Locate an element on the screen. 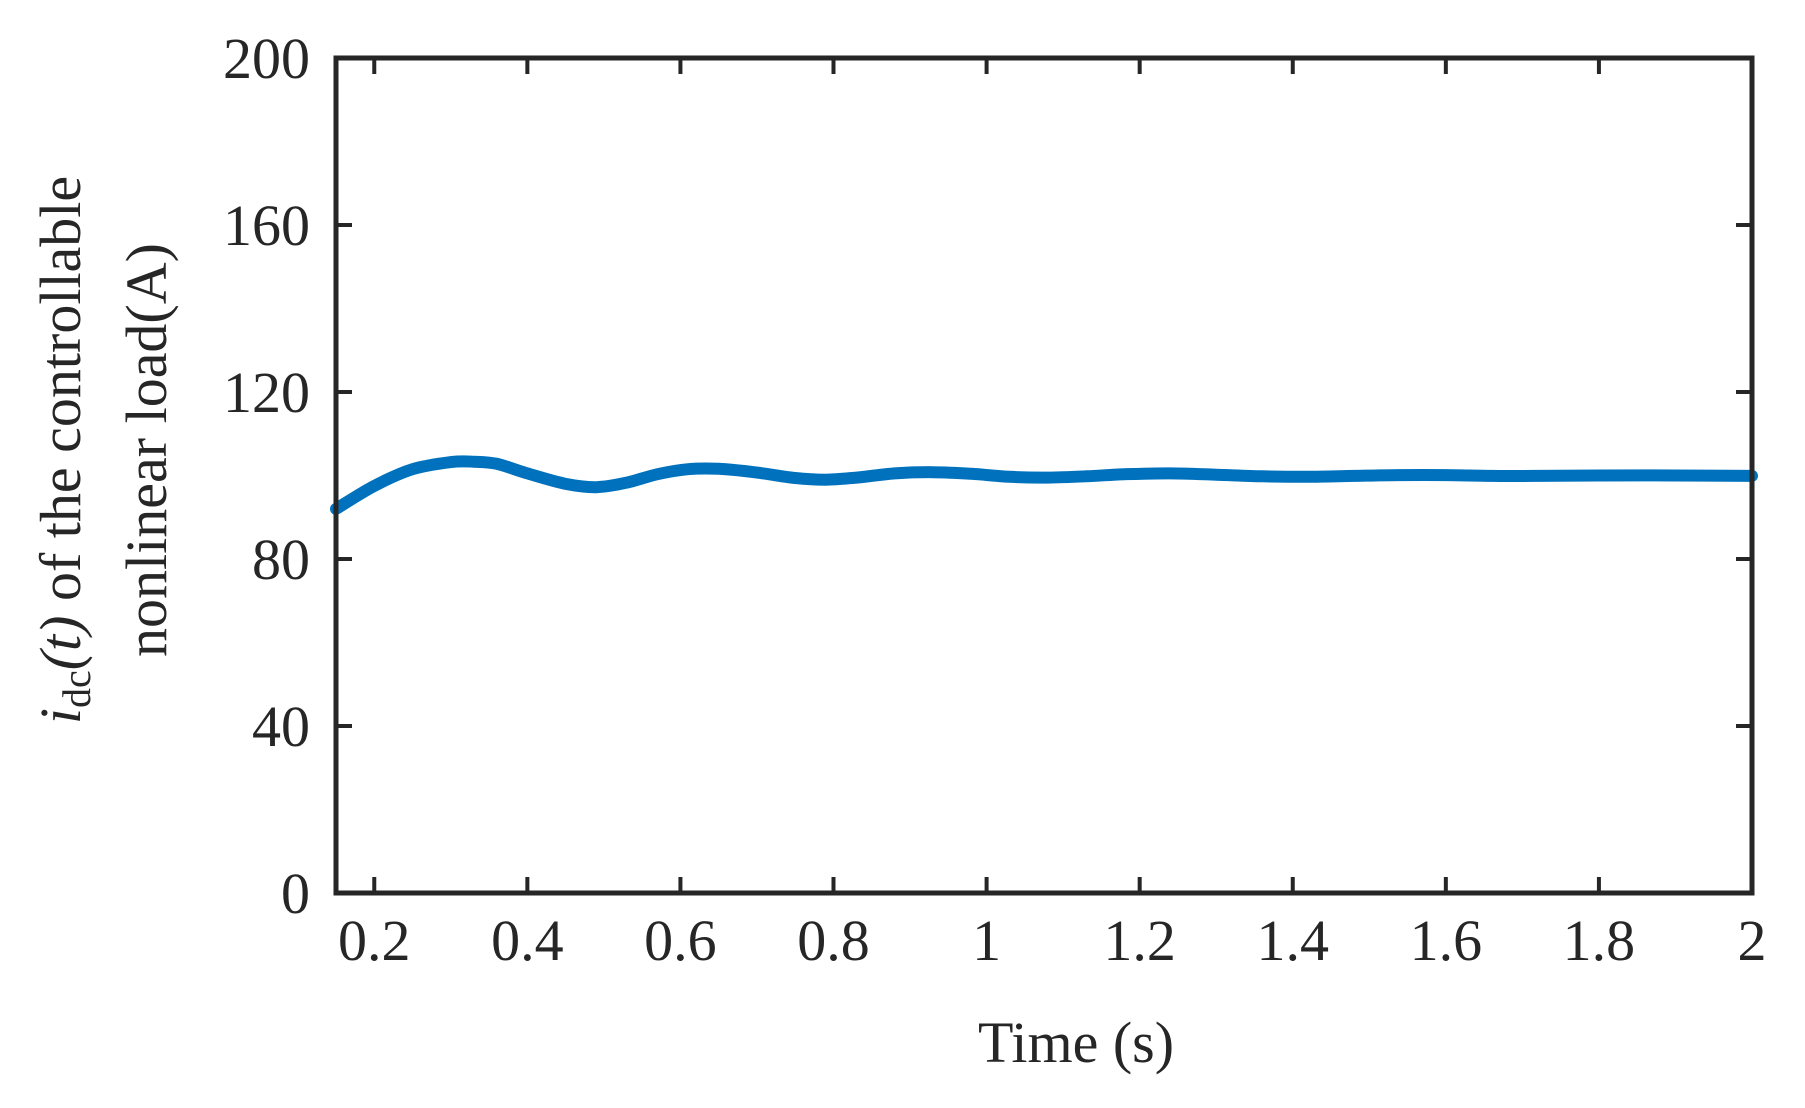  y-axis-label-line1: idc(t) of the controllable is located at coordinates (63, 450).